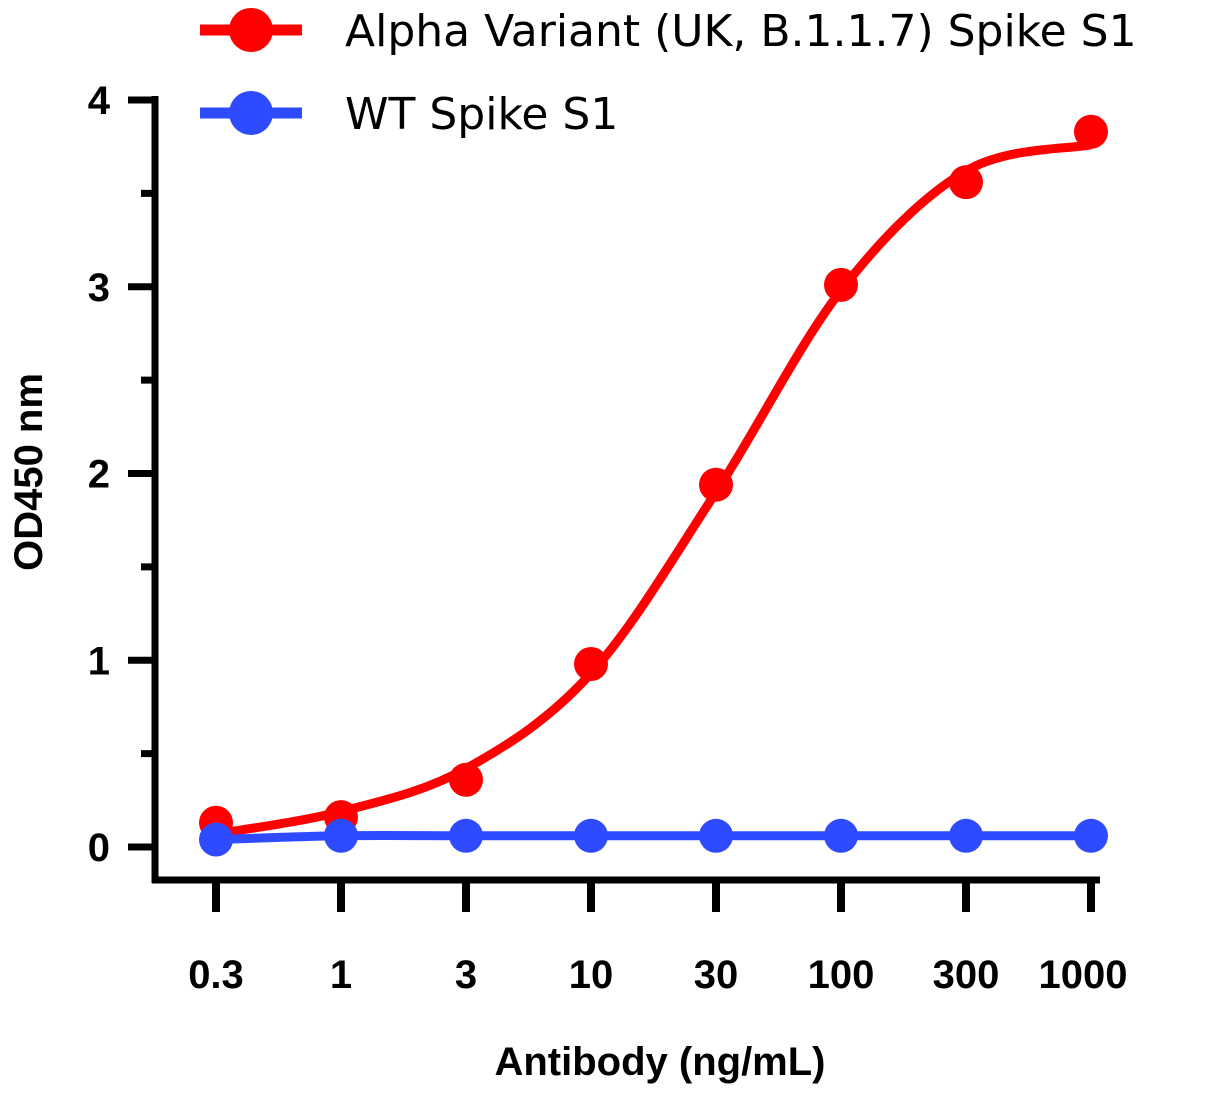 The image size is (1232, 1094). I want to click on legend-item: WT Spike S1, so click(409, 114).